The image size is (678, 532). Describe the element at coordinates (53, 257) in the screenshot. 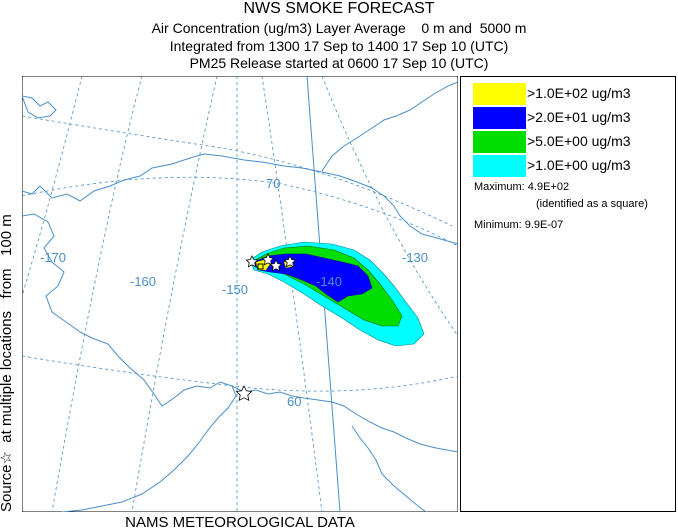

I see `lon-label-170: -170` at that location.